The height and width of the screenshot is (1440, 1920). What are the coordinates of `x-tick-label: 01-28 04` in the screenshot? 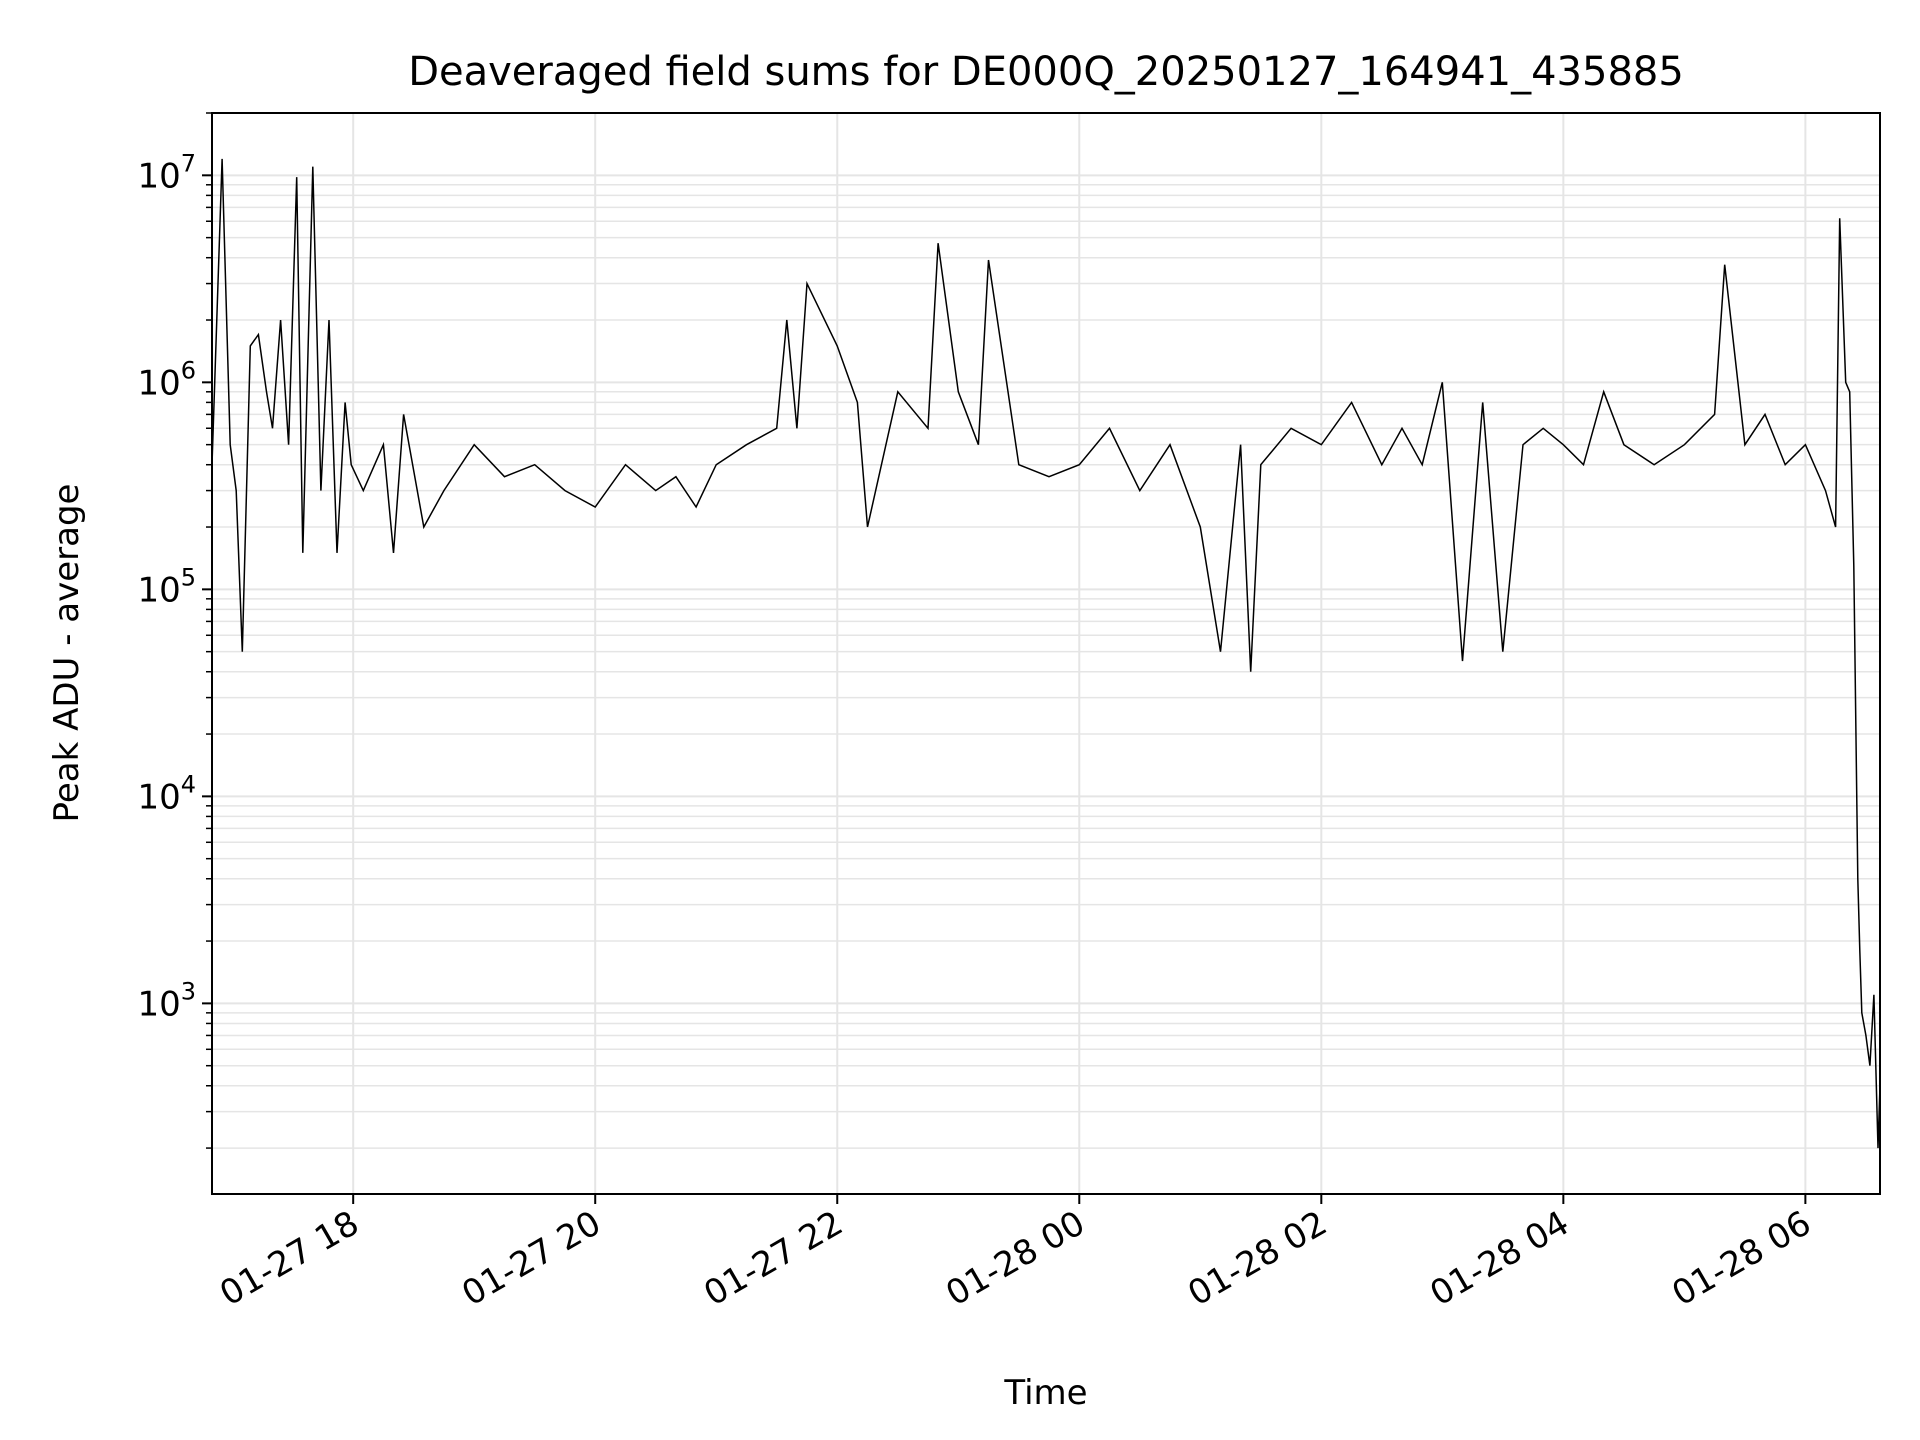 It's located at (1499, 1258).